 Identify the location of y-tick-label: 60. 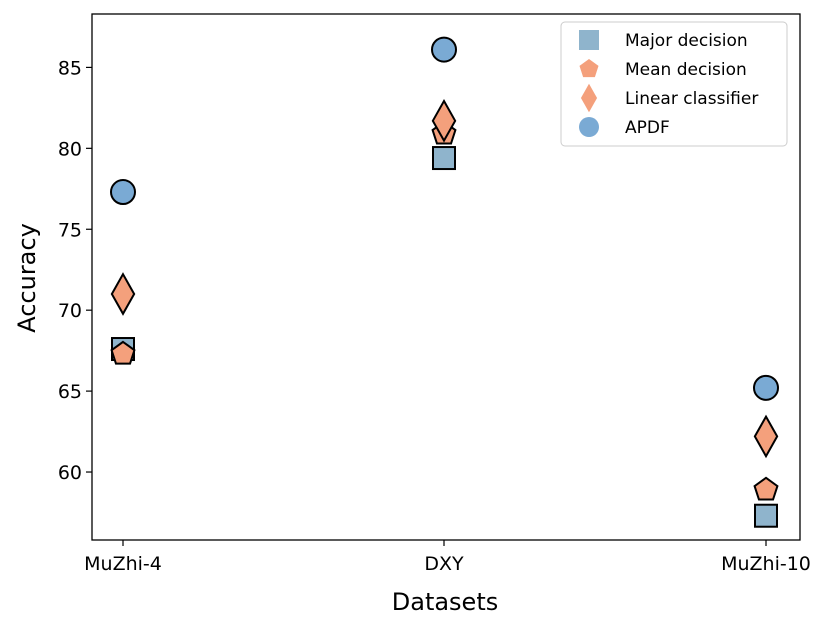
(70, 473).